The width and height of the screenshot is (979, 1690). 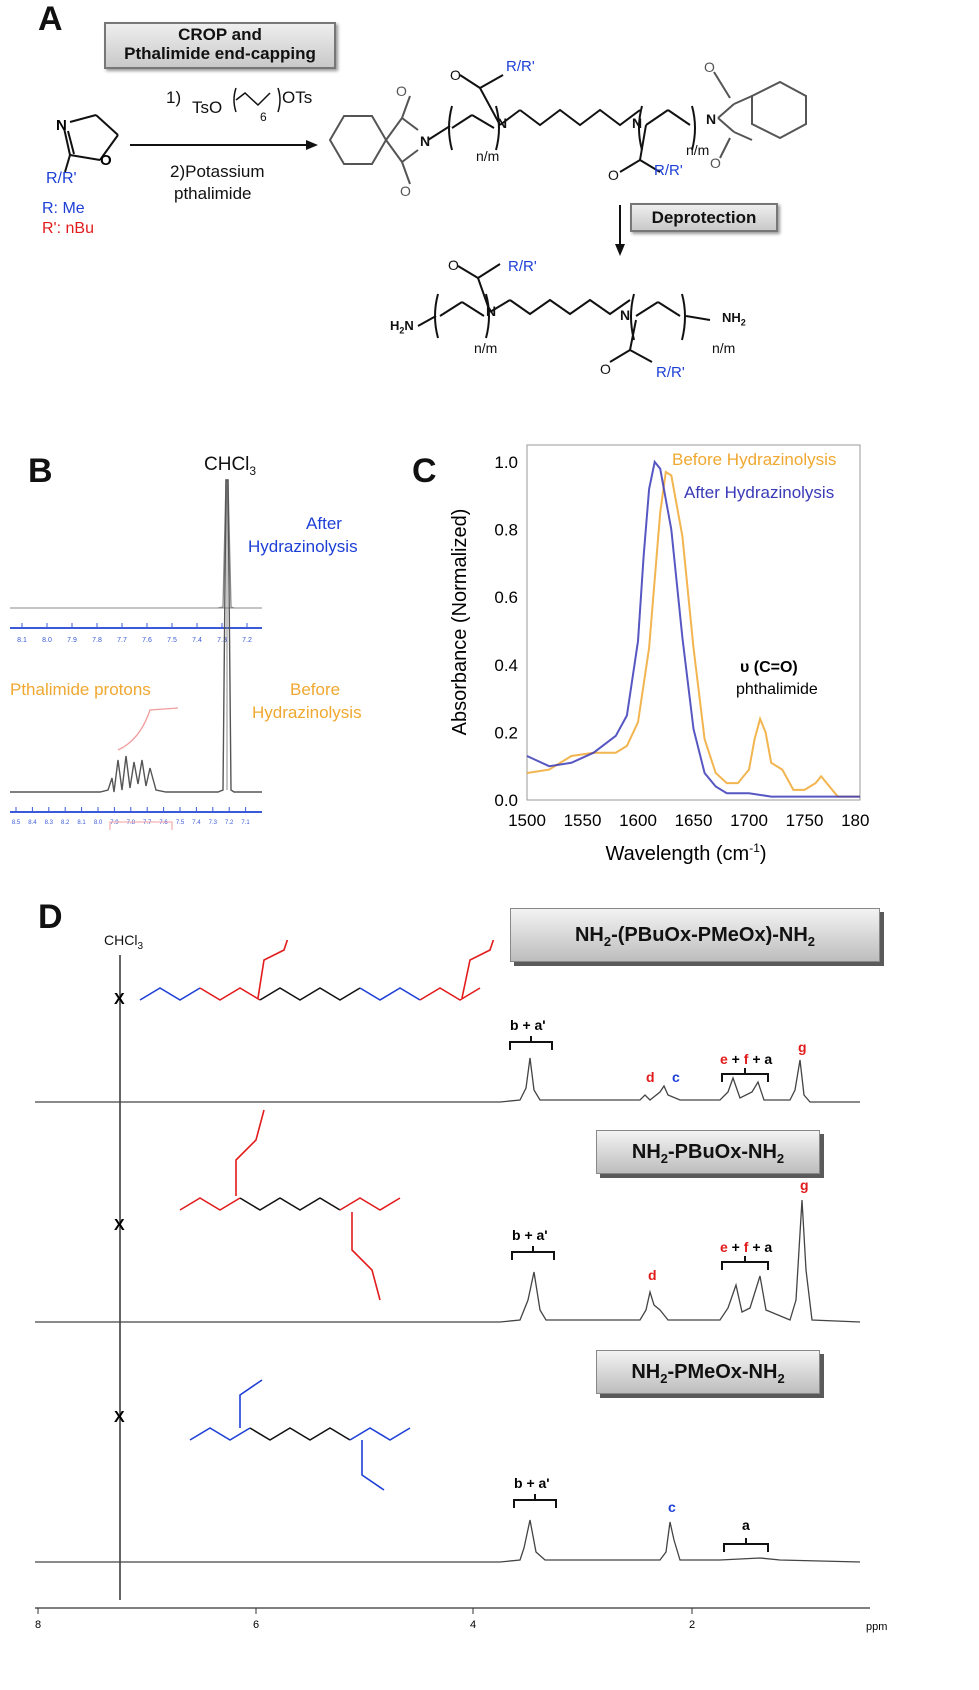 What do you see at coordinates (759, 492) in the screenshot?
I see `legend-after: After Hydrazinolysis` at bounding box center [759, 492].